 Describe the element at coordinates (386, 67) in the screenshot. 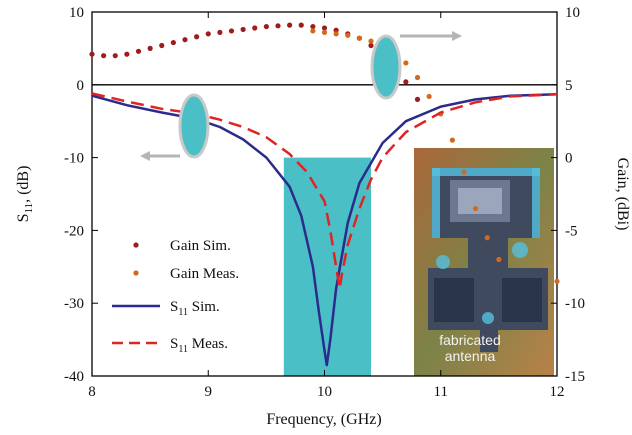

I see `right-axis-ellipse` at that location.